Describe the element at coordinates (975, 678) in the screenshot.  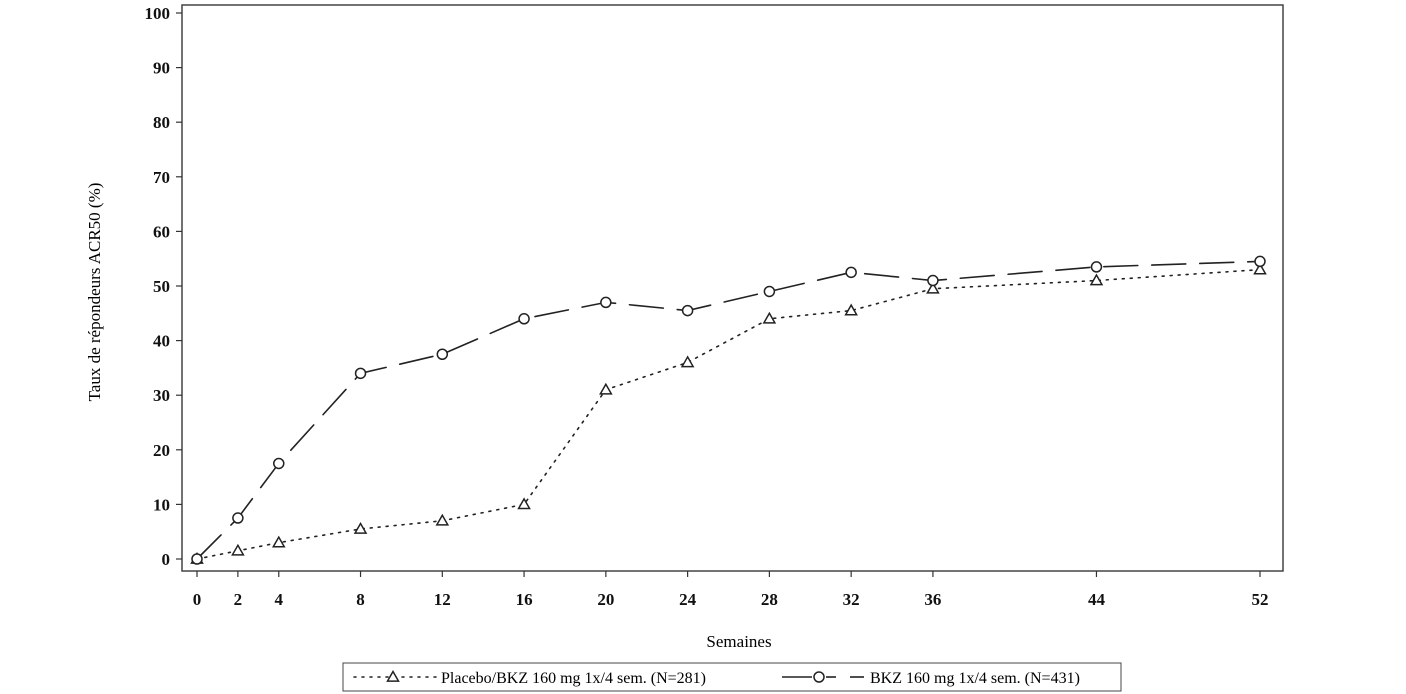
I see `legend-label-series-2: BKZ 160 mg 1x/4 sem. (N=431)` at that location.